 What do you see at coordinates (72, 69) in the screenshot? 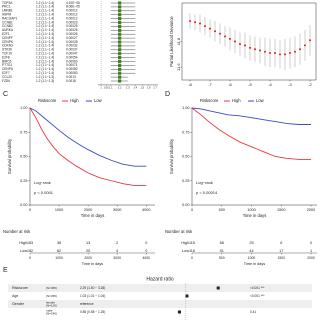
I see `p-value: 0.00082` at bounding box center [72, 69].